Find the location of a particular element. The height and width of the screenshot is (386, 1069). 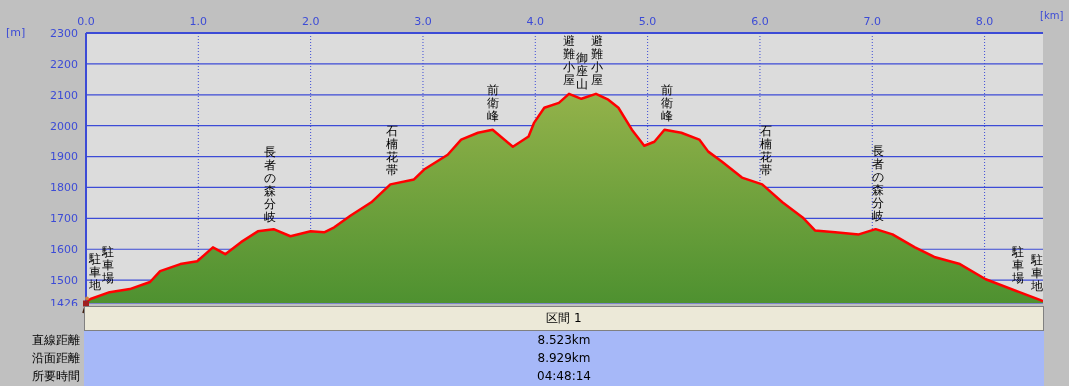

text: 8.523km is located at coordinates (564, 340).